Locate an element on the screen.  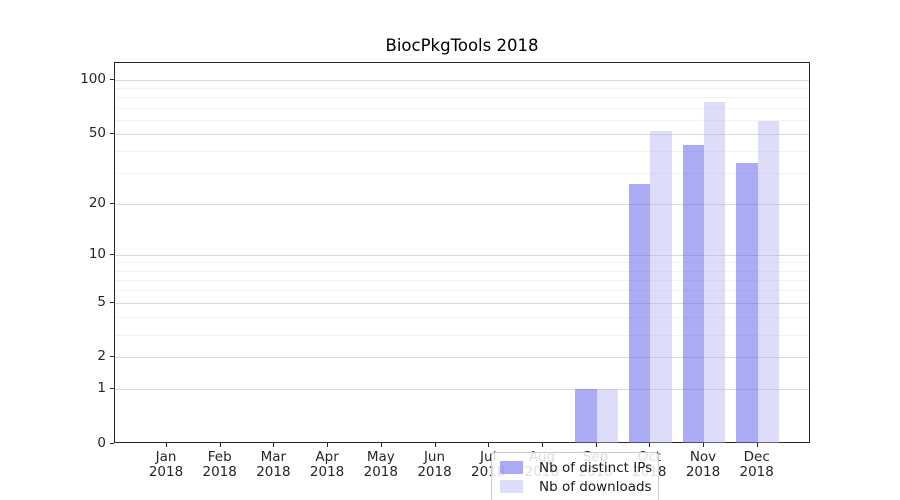
y-tick-label: 50 is located at coordinates (97, 132).